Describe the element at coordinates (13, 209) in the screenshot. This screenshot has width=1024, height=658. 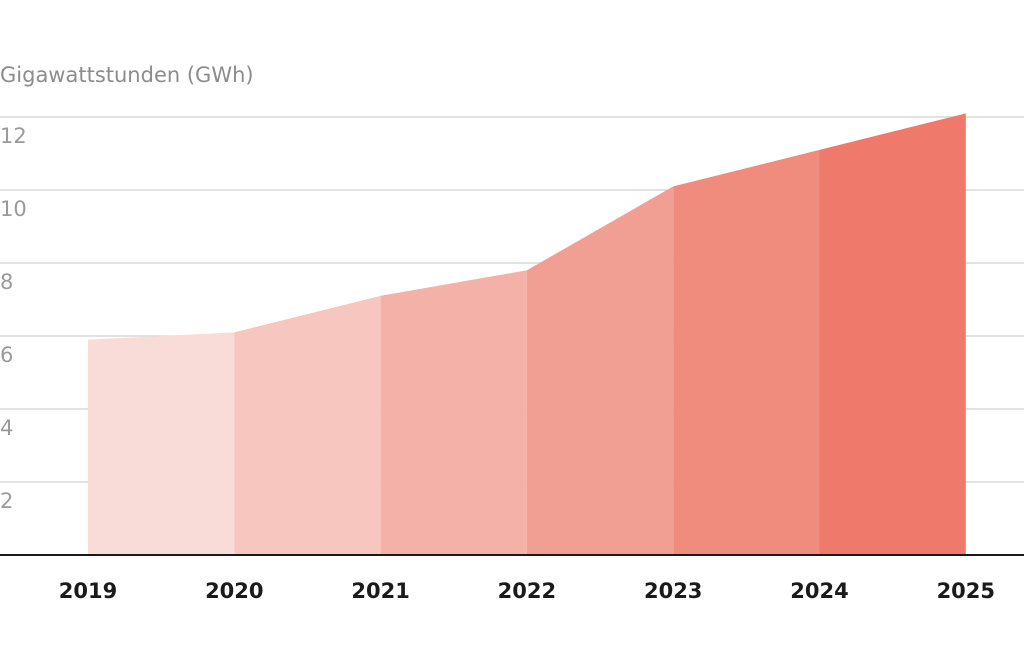
I see `y-tick-label: 10` at that location.